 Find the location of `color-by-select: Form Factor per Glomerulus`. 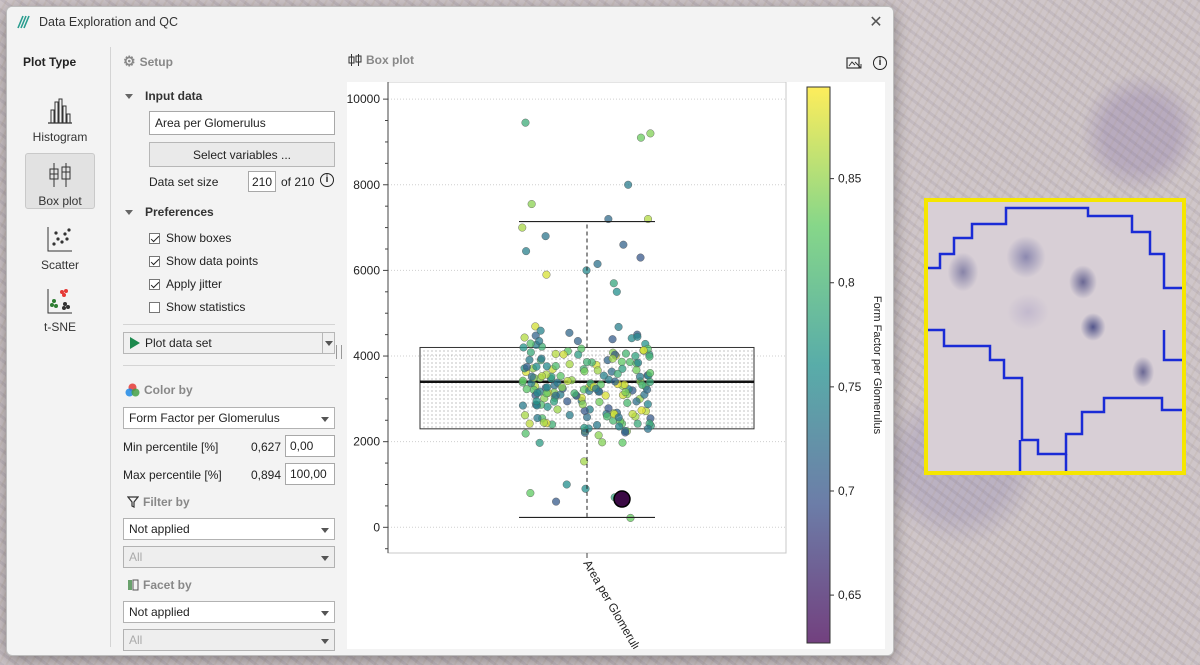

color-by-select: Form Factor per Glomerulus is located at coordinates (229, 418).